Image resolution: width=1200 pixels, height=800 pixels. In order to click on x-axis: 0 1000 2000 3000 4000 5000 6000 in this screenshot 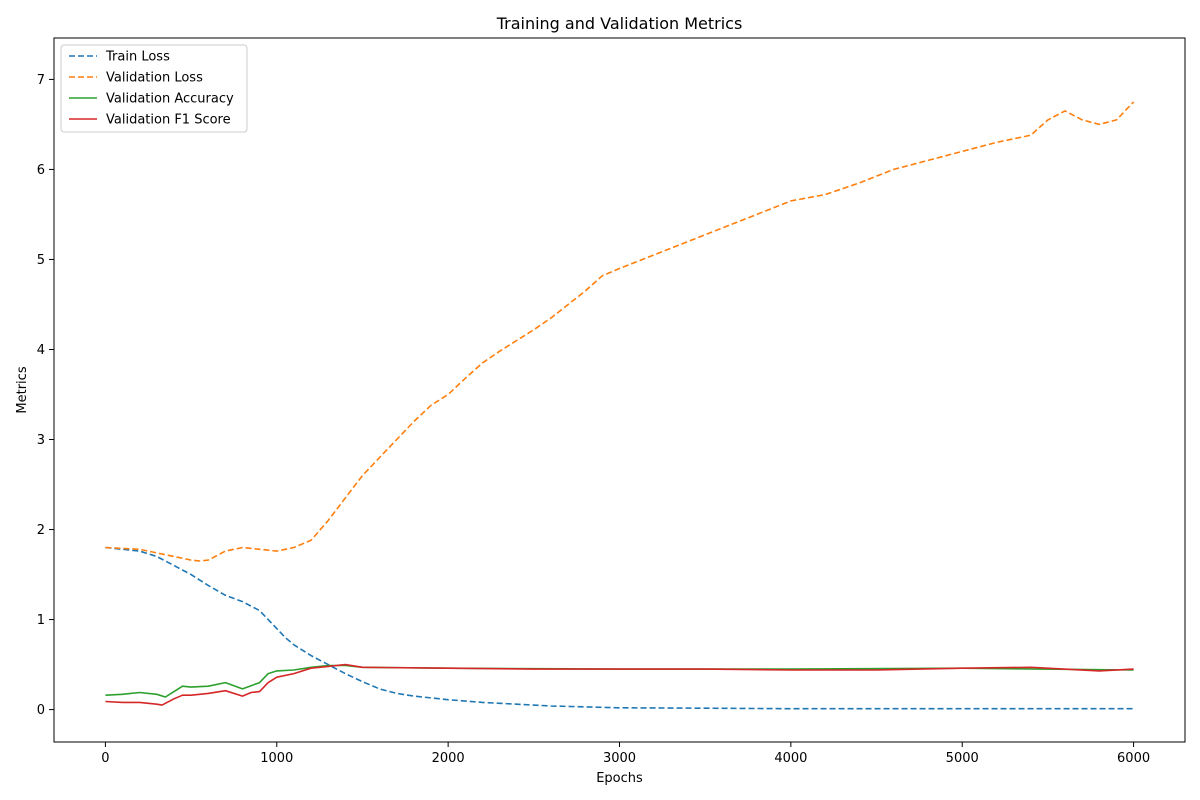, I will do `click(625, 754)`.